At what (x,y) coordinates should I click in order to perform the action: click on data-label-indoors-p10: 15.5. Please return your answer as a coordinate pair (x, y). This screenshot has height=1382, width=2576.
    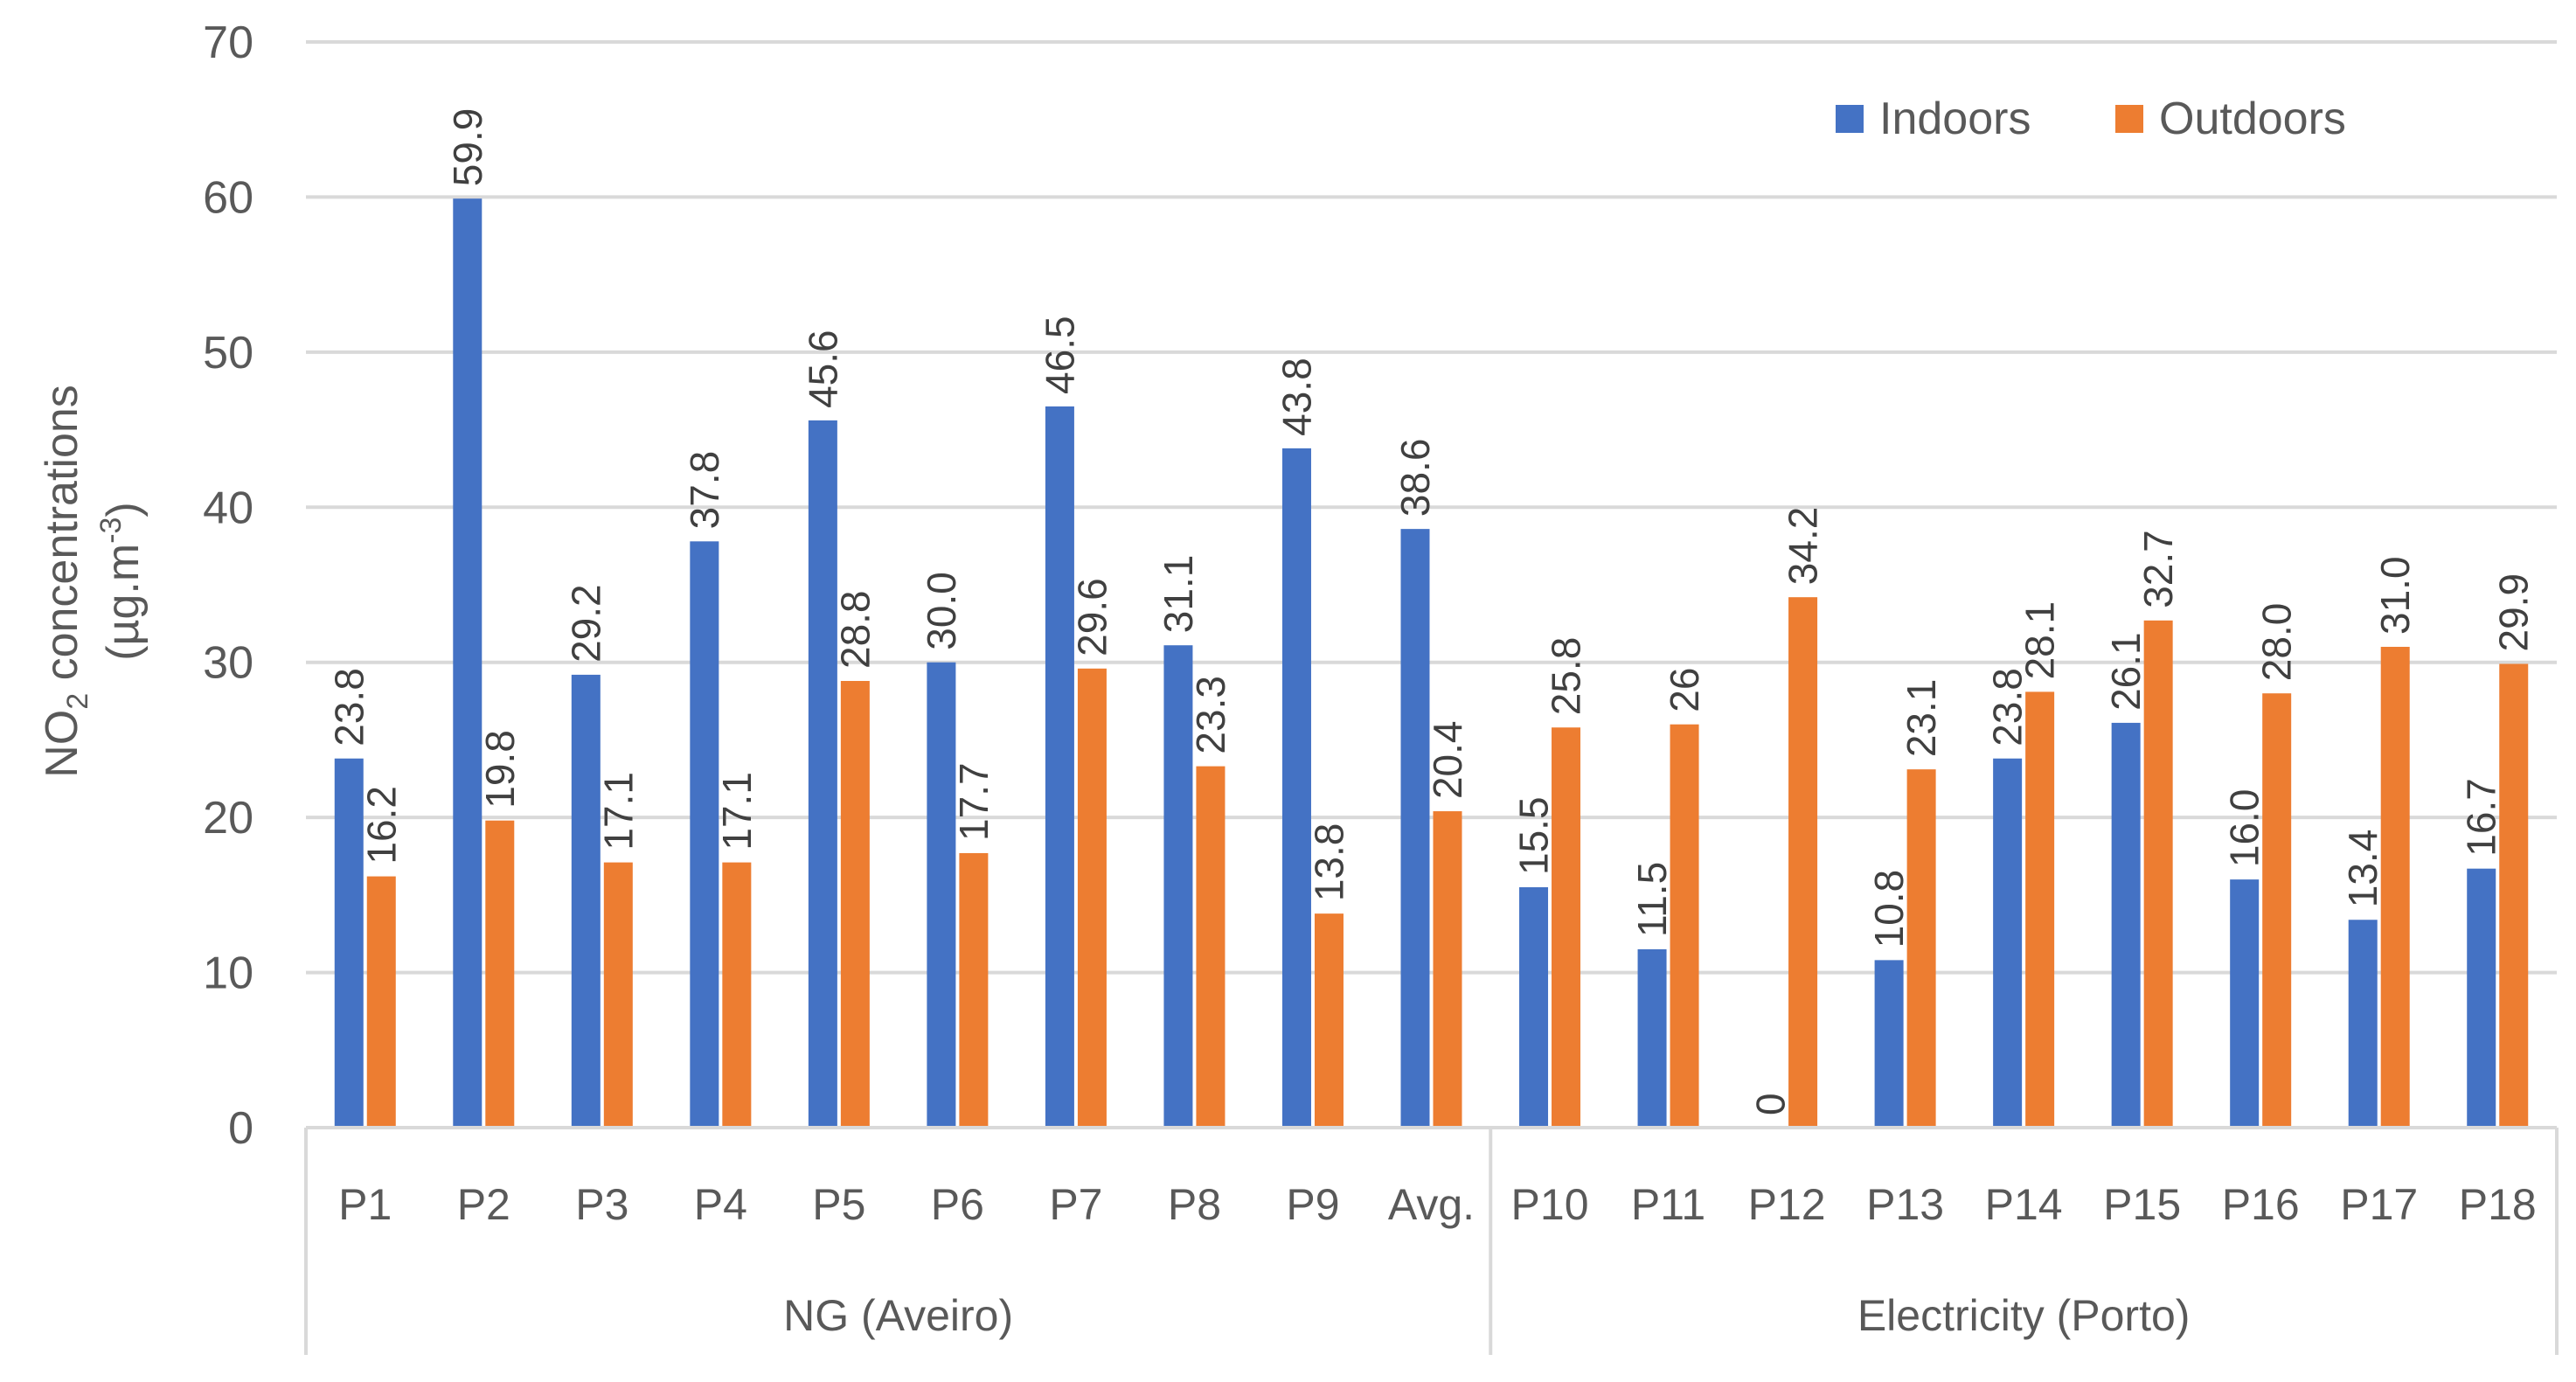
    Looking at the image, I should click on (1534, 835).